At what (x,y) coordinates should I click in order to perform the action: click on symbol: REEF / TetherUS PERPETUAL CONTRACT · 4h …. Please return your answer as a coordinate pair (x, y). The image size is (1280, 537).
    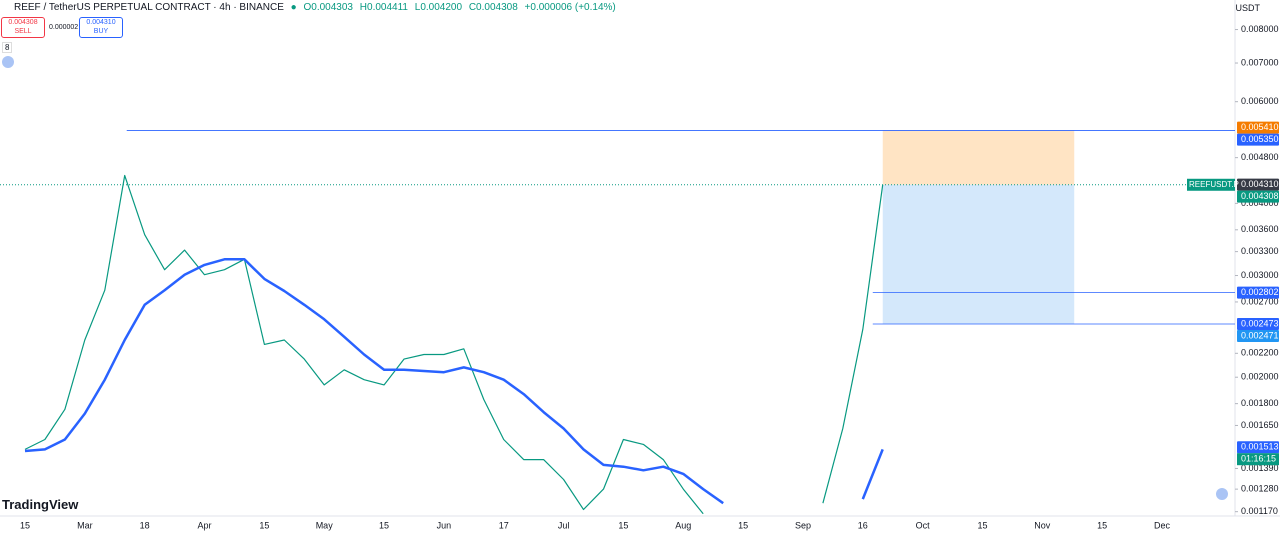
    Looking at the image, I should click on (149, 7).